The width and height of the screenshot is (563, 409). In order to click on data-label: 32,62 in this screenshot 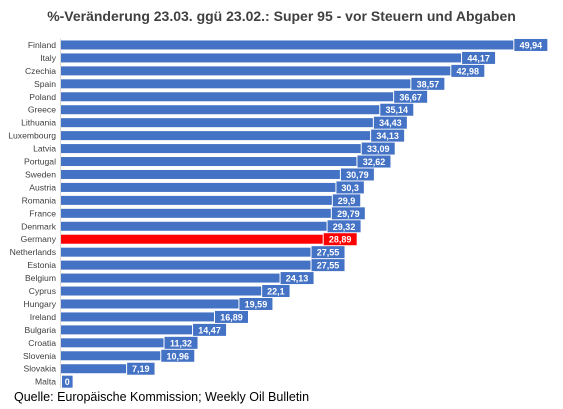, I will do `click(374, 162)`.